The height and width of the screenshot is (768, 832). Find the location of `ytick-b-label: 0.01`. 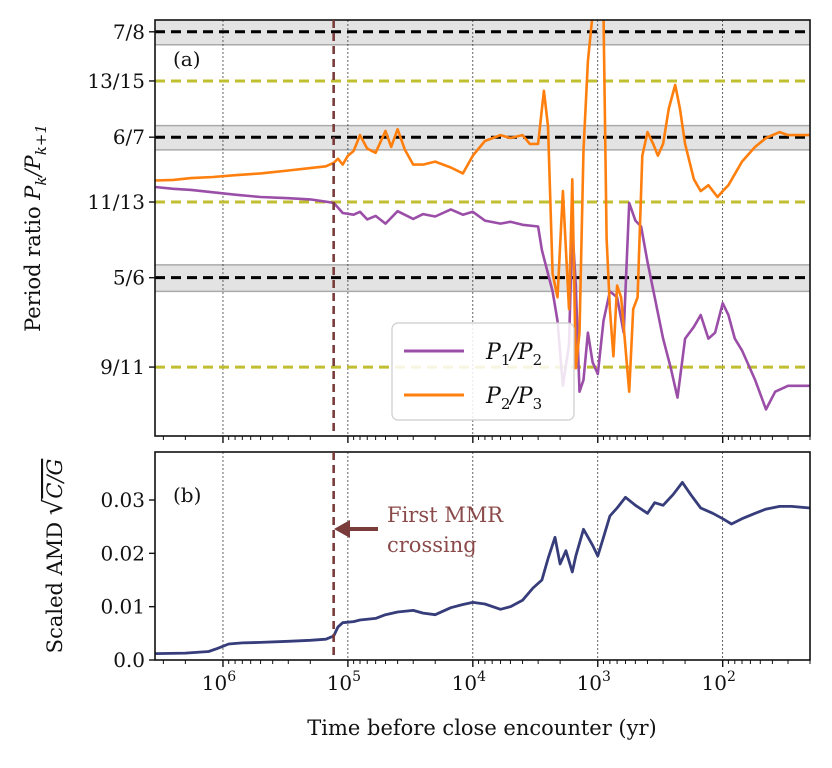

ytick-b-label: 0.01 is located at coordinates (122, 607).